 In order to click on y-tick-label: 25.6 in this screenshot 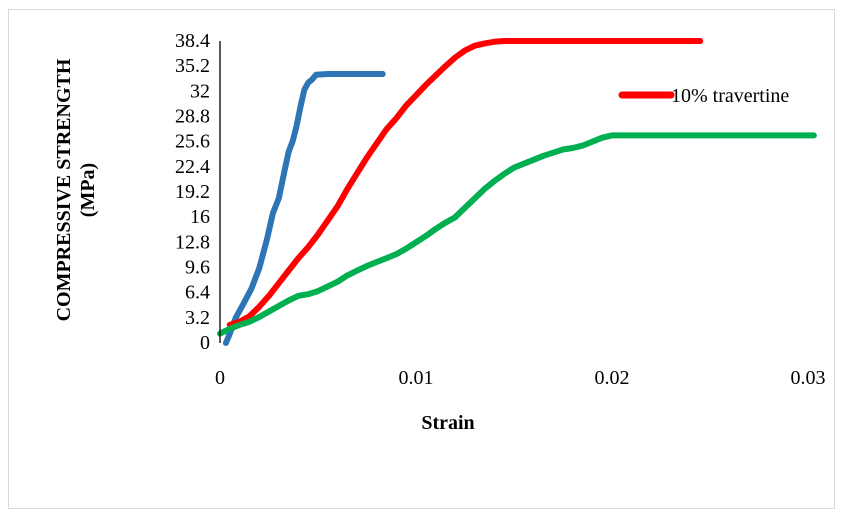, I will do `click(192, 142)`.